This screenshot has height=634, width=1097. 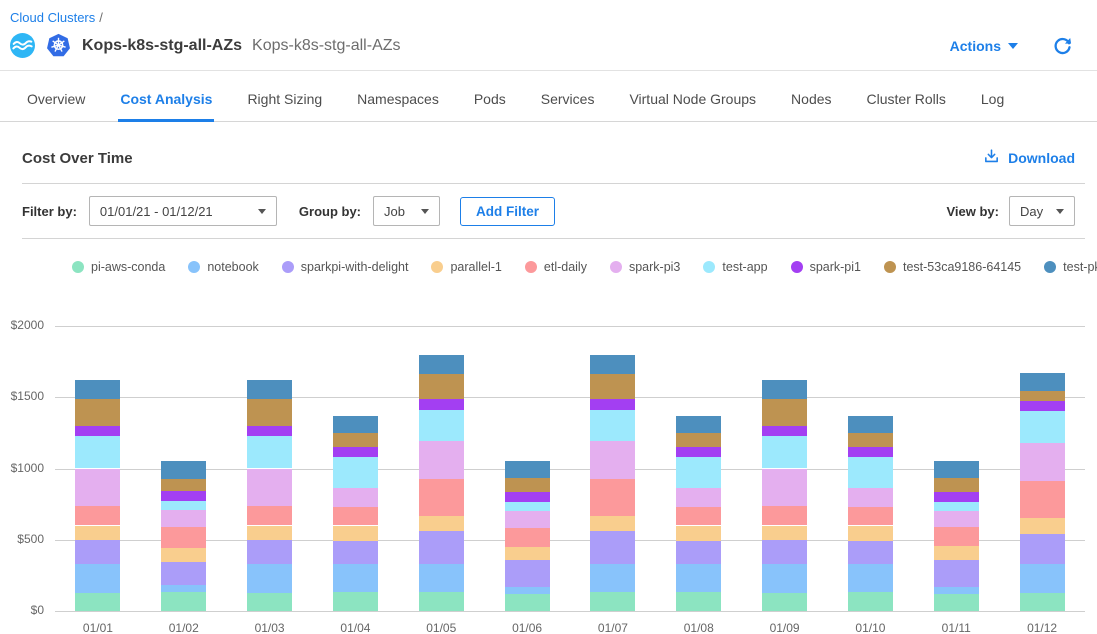 What do you see at coordinates (1029, 158) in the screenshot?
I see `download-button: Download` at bounding box center [1029, 158].